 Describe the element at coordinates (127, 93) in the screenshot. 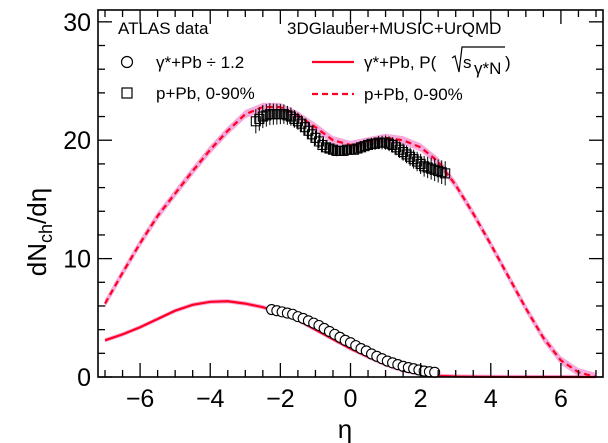

I see `legend-marker-square` at that location.